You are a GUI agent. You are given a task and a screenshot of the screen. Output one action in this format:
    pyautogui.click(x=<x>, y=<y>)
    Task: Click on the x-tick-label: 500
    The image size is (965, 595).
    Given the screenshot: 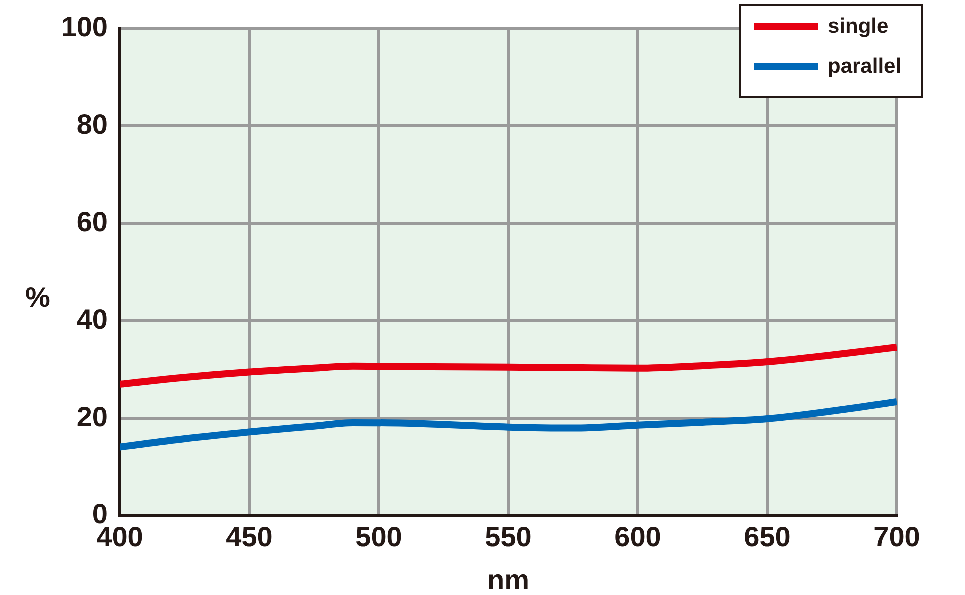 What is the action you would take?
    pyautogui.click(x=379, y=537)
    